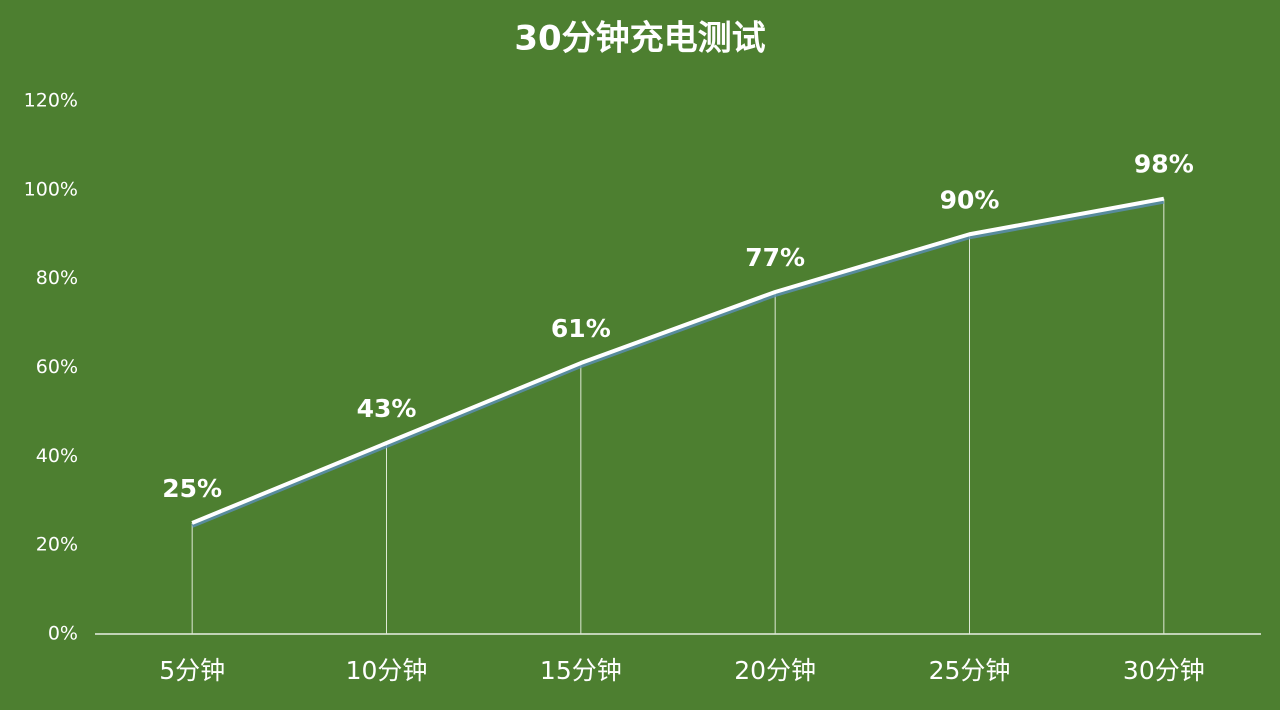 The image size is (1280, 710). What do you see at coordinates (775, 670) in the screenshot?
I see `x-tick-label: 20分钟` at bounding box center [775, 670].